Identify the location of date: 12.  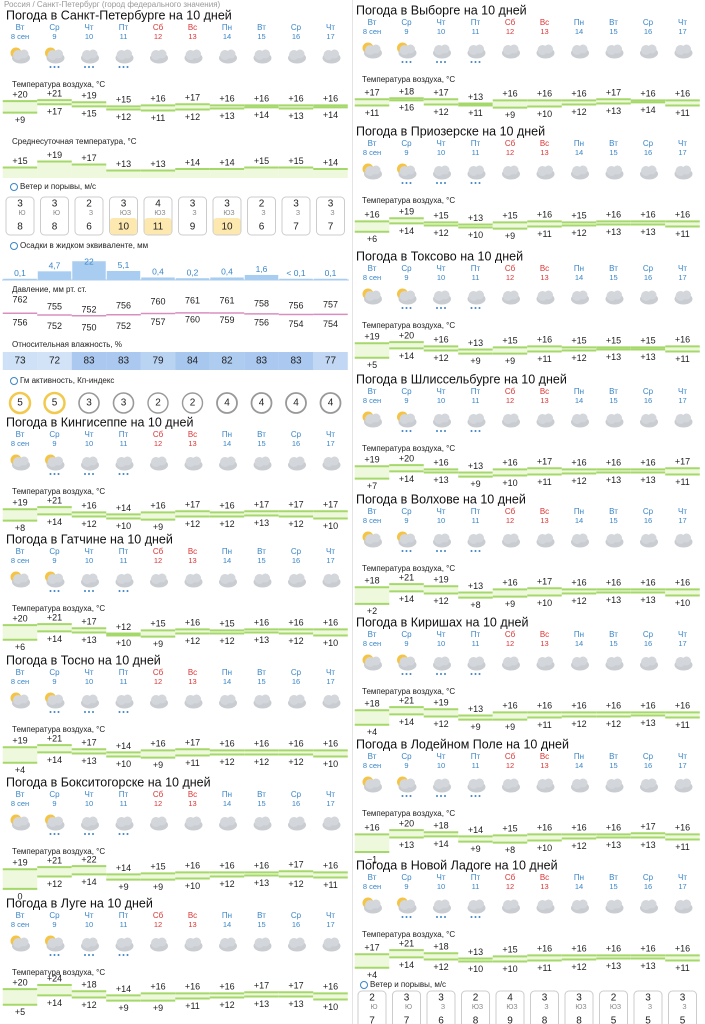
(158, 924).